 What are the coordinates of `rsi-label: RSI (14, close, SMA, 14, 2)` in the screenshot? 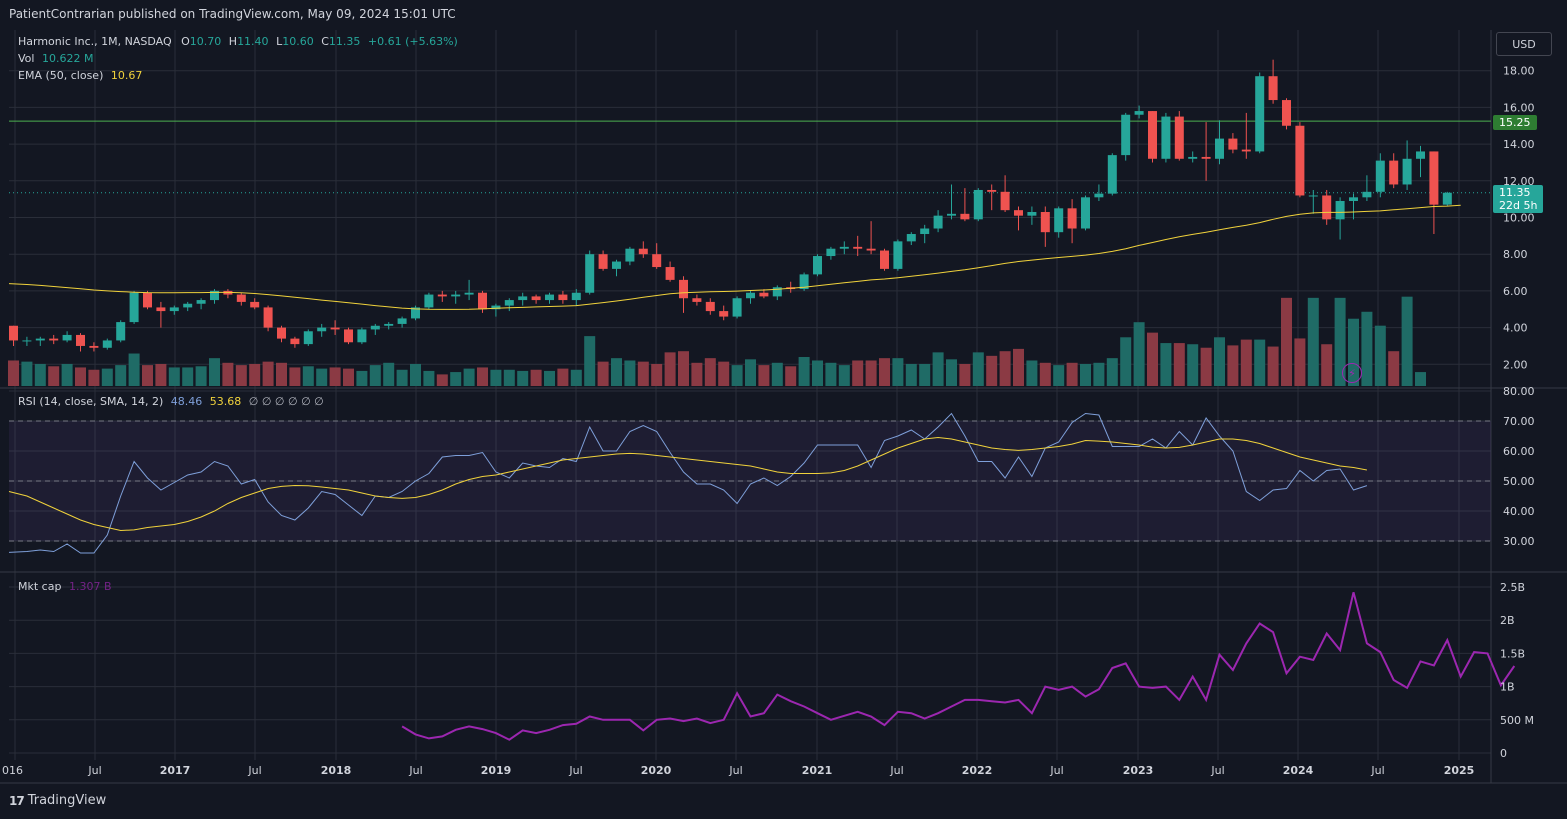 It's located at (91, 401).